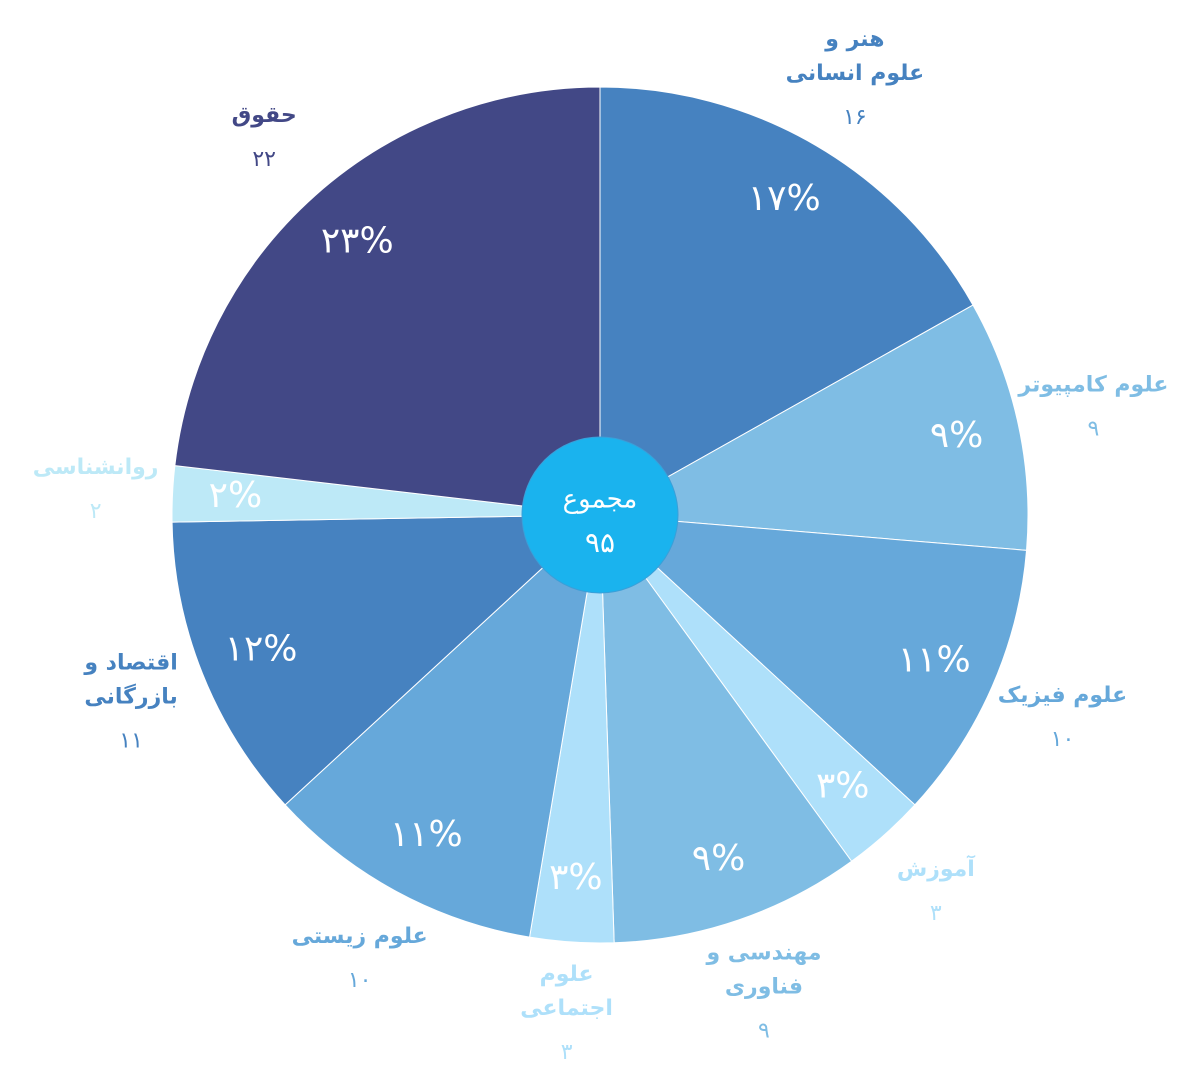 The image size is (1200, 1070). What do you see at coordinates (357, 240) in the screenshot?
I see `percent-label: ۲۳%` at bounding box center [357, 240].